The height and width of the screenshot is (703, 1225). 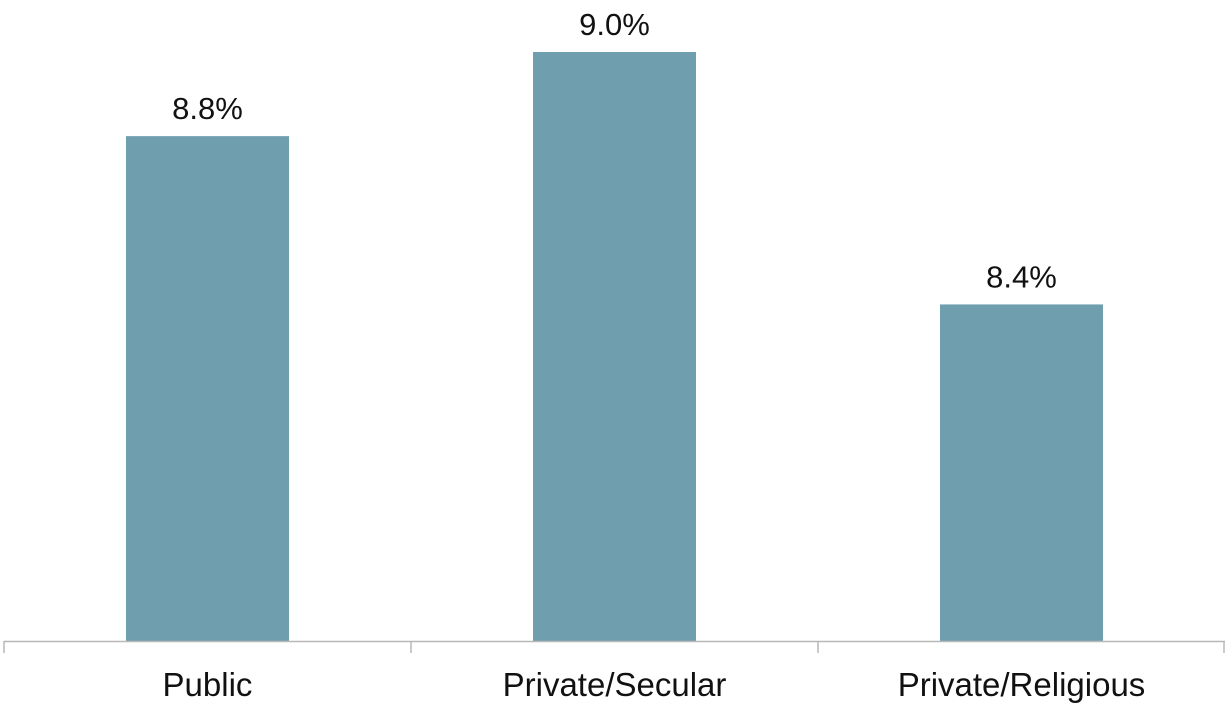 What do you see at coordinates (1022, 684) in the screenshot?
I see `category-label-3: Private/Religious` at bounding box center [1022, 684].